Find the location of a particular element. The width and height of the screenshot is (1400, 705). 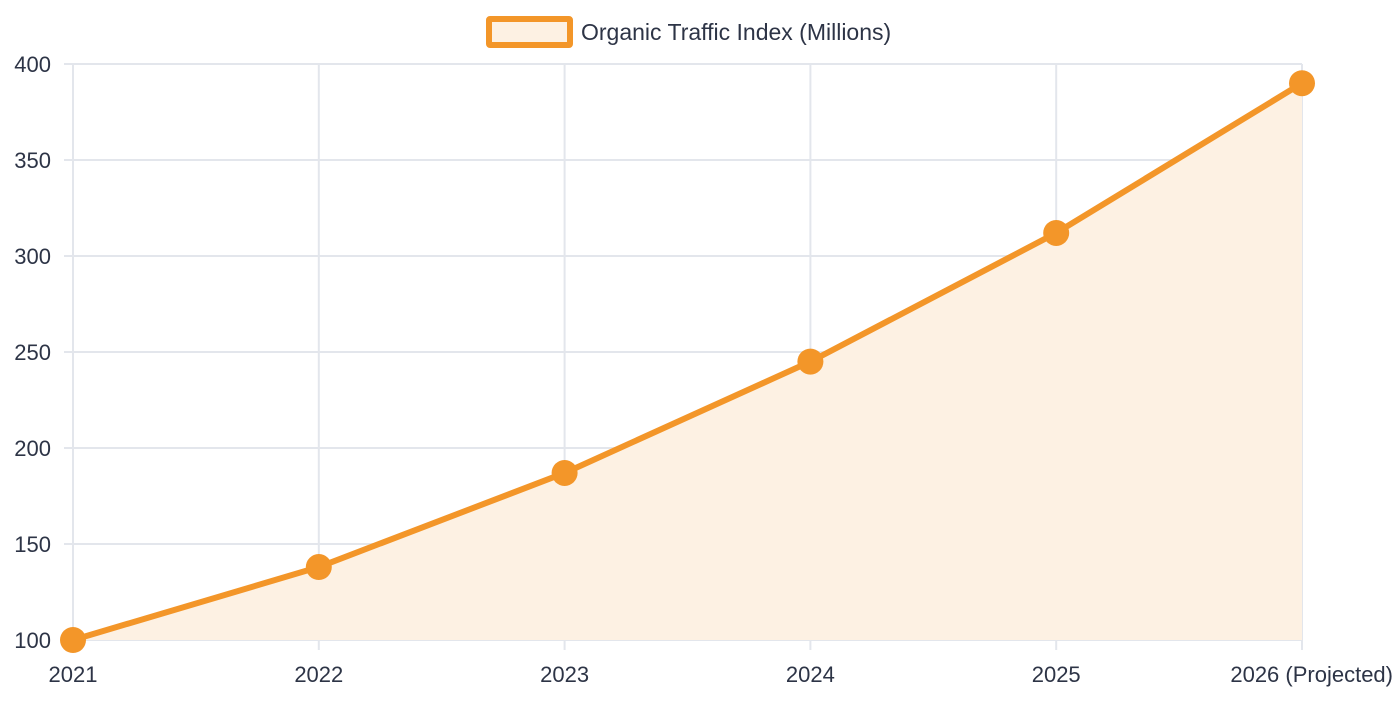

y-tick-label: 150 is located at coordinates (32, 544).